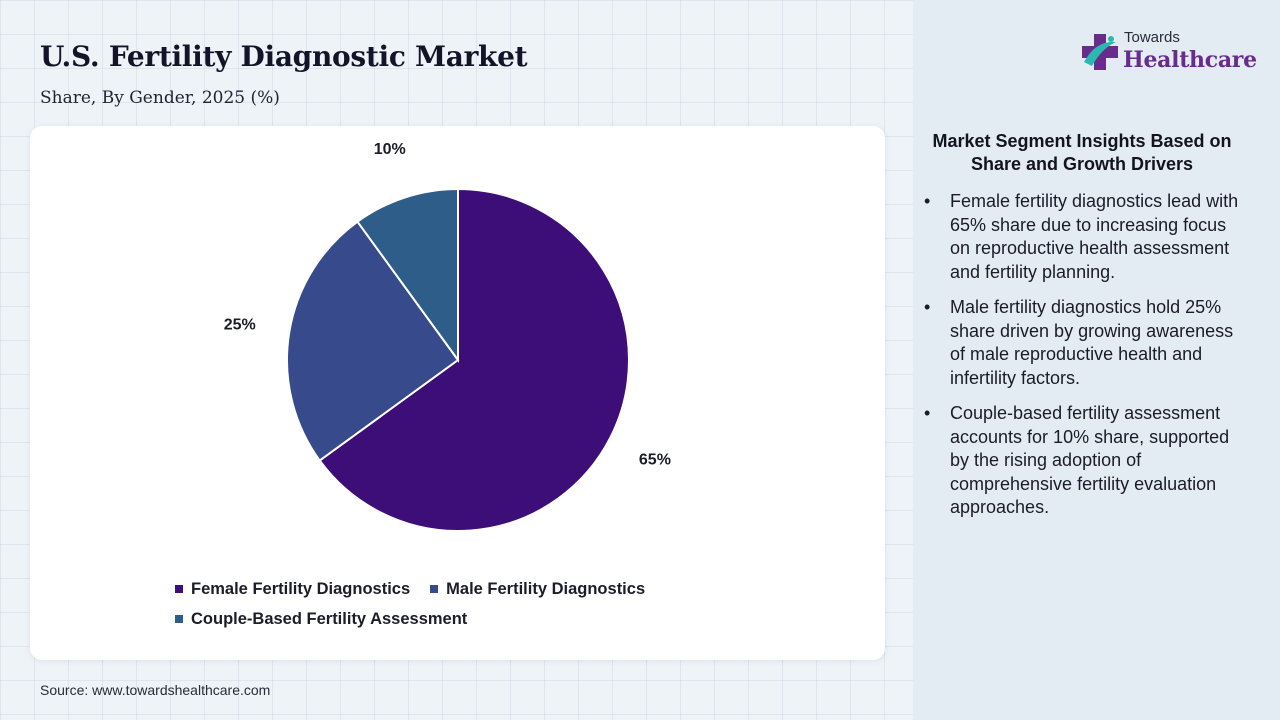 The height and width of the screenshot is (720, 1280). I want to click on legend-item-couple: Couple-Based Fertility Assessment, so click(321, 619).